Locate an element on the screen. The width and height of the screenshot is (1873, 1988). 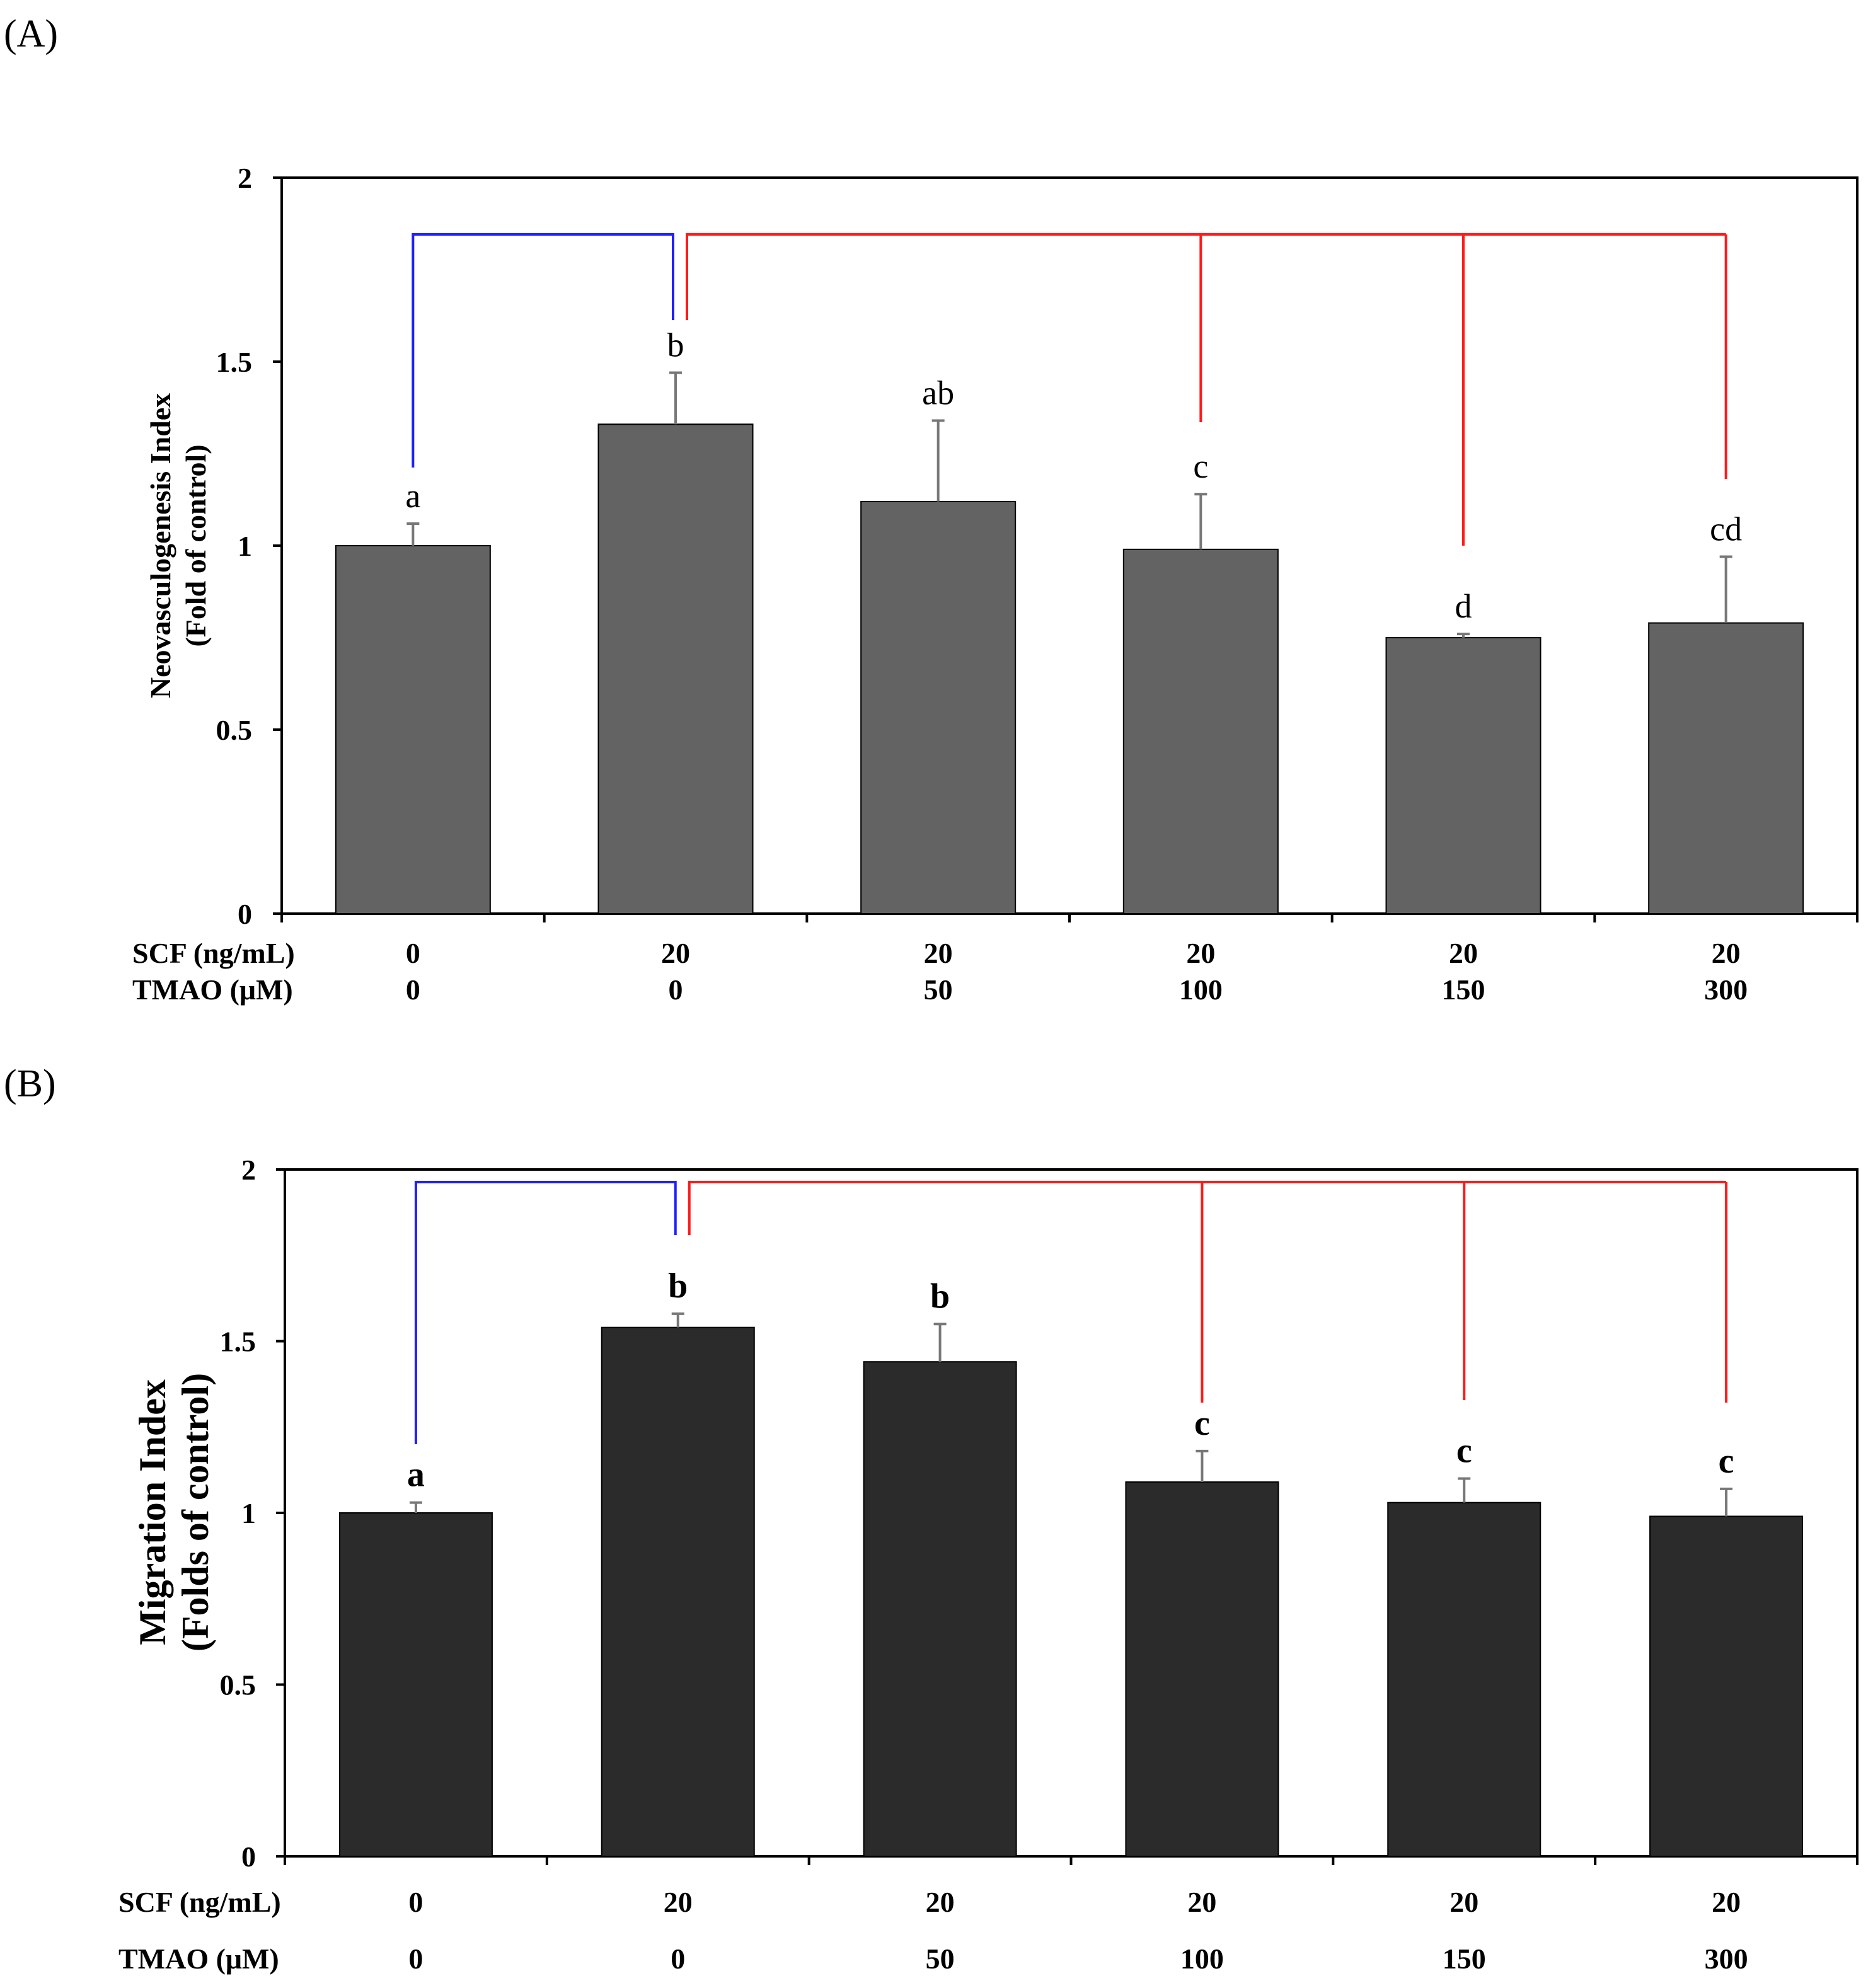
panel-b-significance-letter: a is located at coordinates (416, 1475).